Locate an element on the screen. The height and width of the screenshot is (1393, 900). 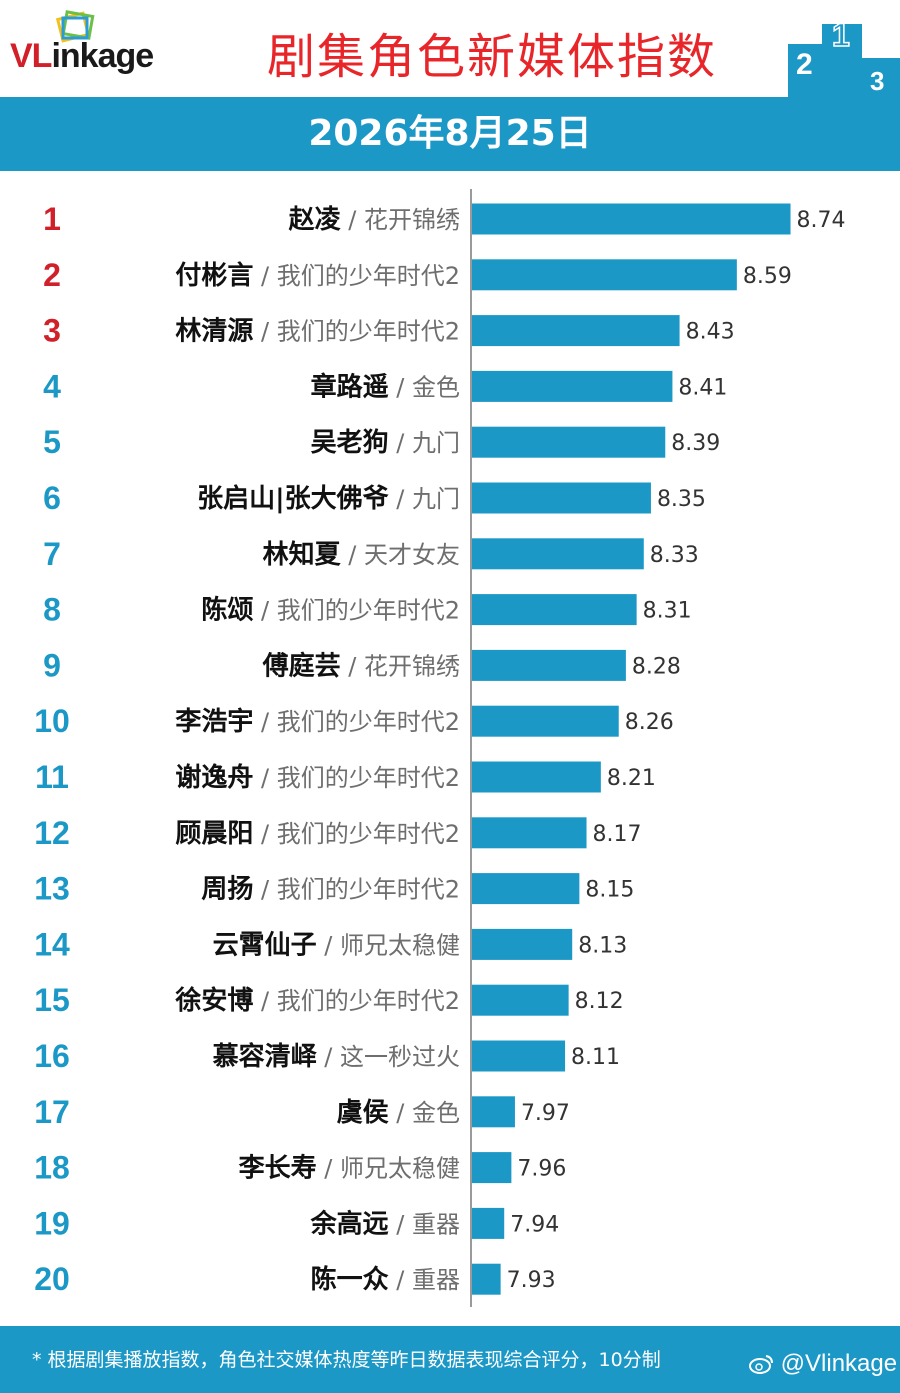
weibo-icon is located at coordinates (761, 1364).